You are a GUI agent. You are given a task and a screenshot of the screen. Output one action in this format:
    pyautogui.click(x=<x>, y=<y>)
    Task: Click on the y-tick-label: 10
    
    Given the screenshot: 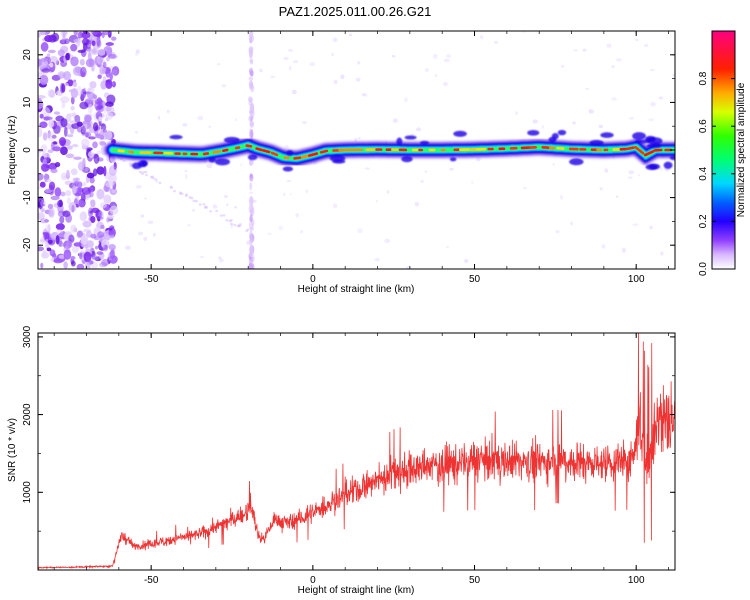 What is the action you would take?
    pyautogui.click(x=27, y=102)
    